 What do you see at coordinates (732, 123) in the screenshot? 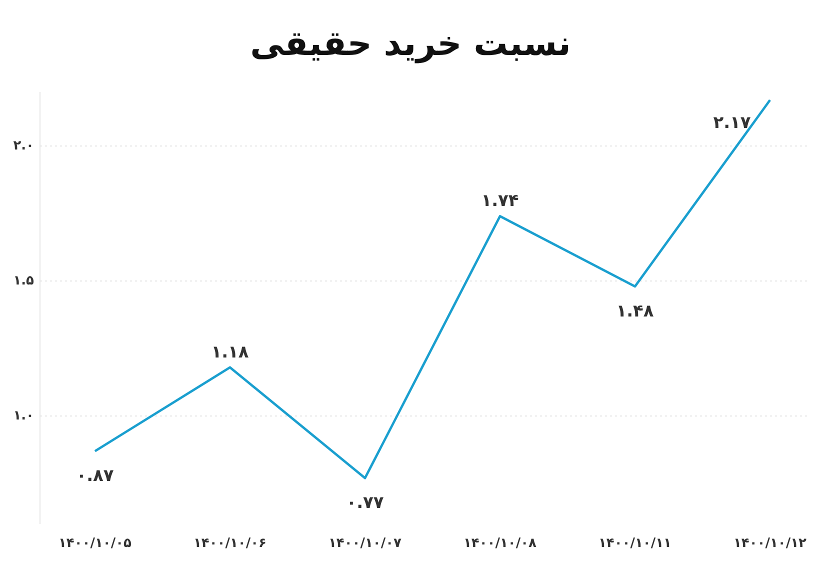
I see `data-label: ۲.۱۷` at bounding box center [732, 123].